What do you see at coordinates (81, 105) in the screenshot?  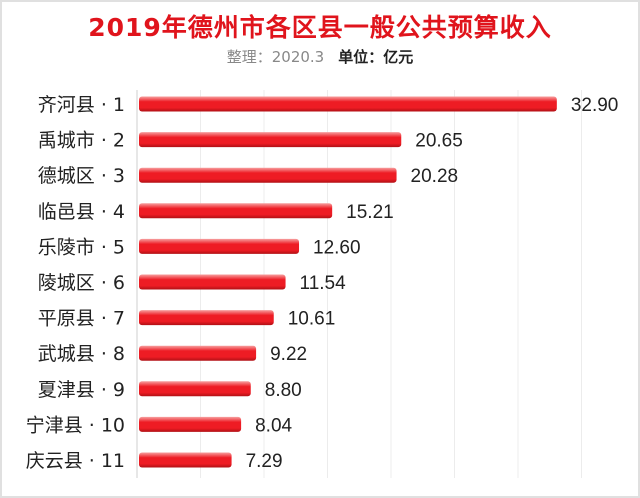 I see `category-label: 齐河县 · 1` at bounding box center [81, 105].